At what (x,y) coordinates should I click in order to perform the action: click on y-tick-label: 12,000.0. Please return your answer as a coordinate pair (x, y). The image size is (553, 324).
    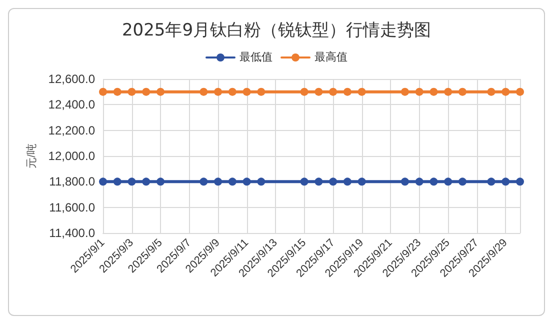
    Looking at the image, I should click on (72, 156).